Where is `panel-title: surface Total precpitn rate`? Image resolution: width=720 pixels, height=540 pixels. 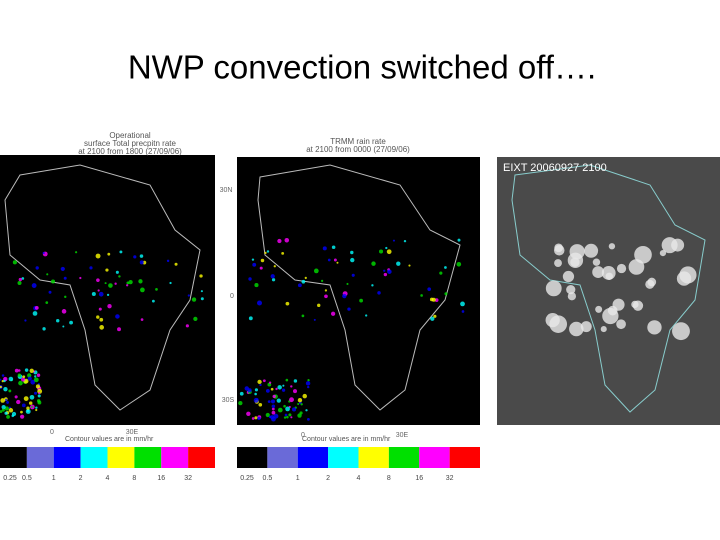 panel-title: surface Total precpitn rate is located at coordinates (130, 143).